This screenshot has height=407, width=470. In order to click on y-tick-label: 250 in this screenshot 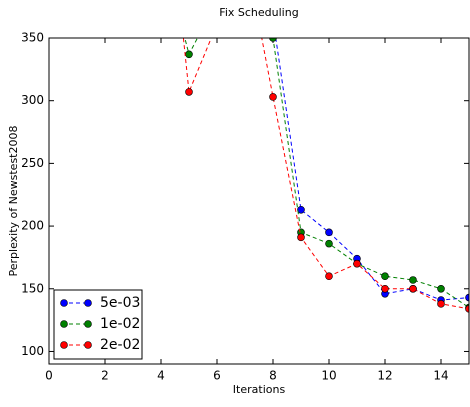, I will do `click(32, 163)`.